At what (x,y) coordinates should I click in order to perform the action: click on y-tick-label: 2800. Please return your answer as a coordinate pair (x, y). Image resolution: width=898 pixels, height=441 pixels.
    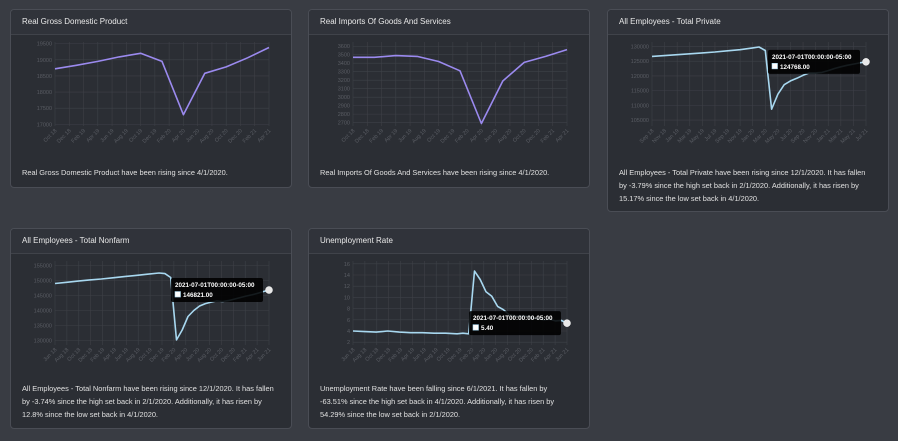
    Looking at the image, I should click on (344, 115).